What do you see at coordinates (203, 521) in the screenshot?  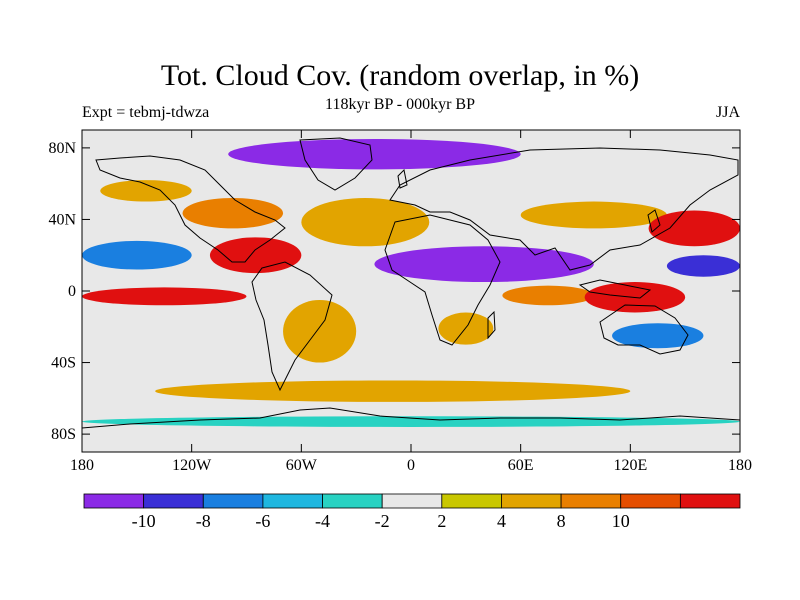 I see `colorbar-label: -8` at bounding box center [203, 521].